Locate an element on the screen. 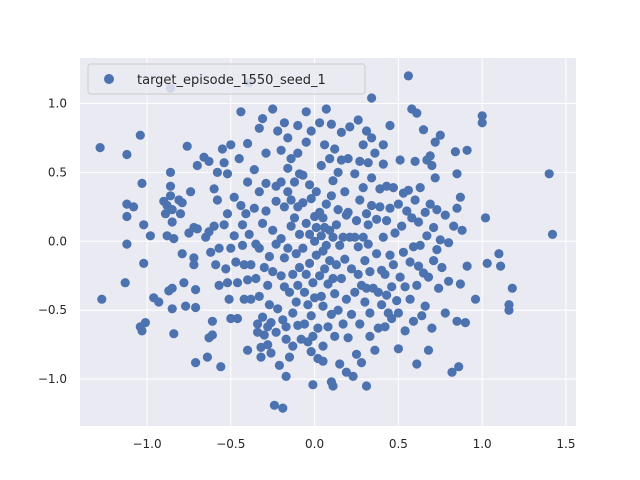  x-tick-labels: −1.0 −0.5 0.0 0.5 1.0 1.5 is located at coordinates (353, 444).